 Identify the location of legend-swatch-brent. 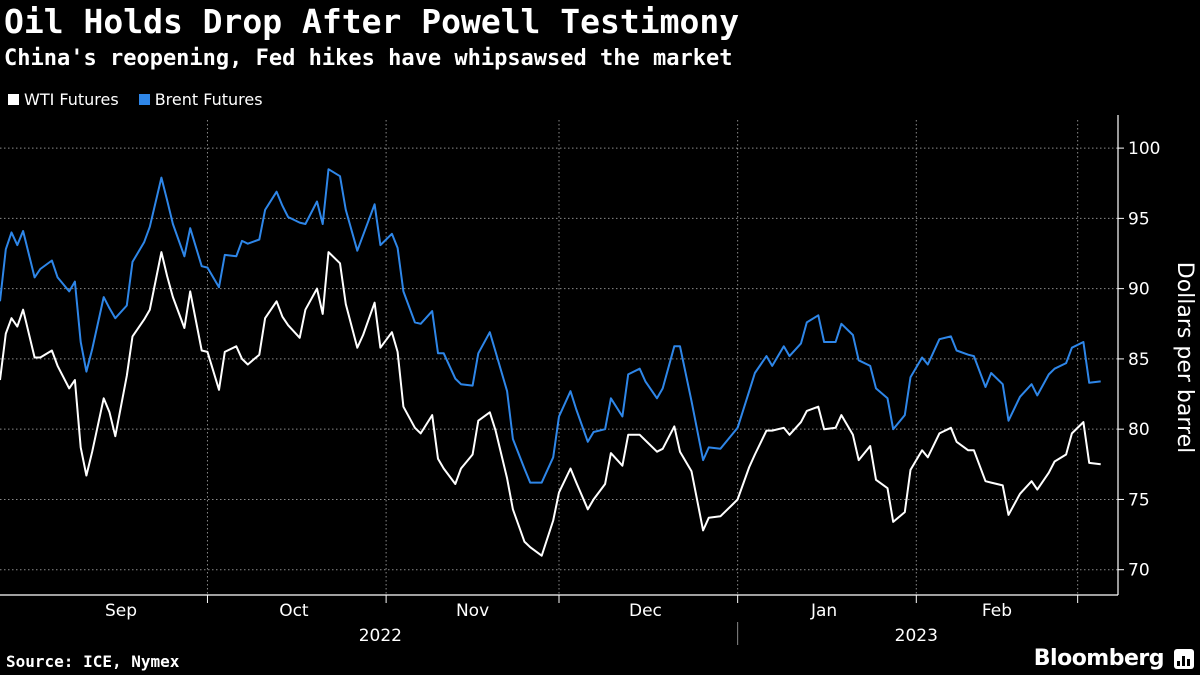
(144, 99).